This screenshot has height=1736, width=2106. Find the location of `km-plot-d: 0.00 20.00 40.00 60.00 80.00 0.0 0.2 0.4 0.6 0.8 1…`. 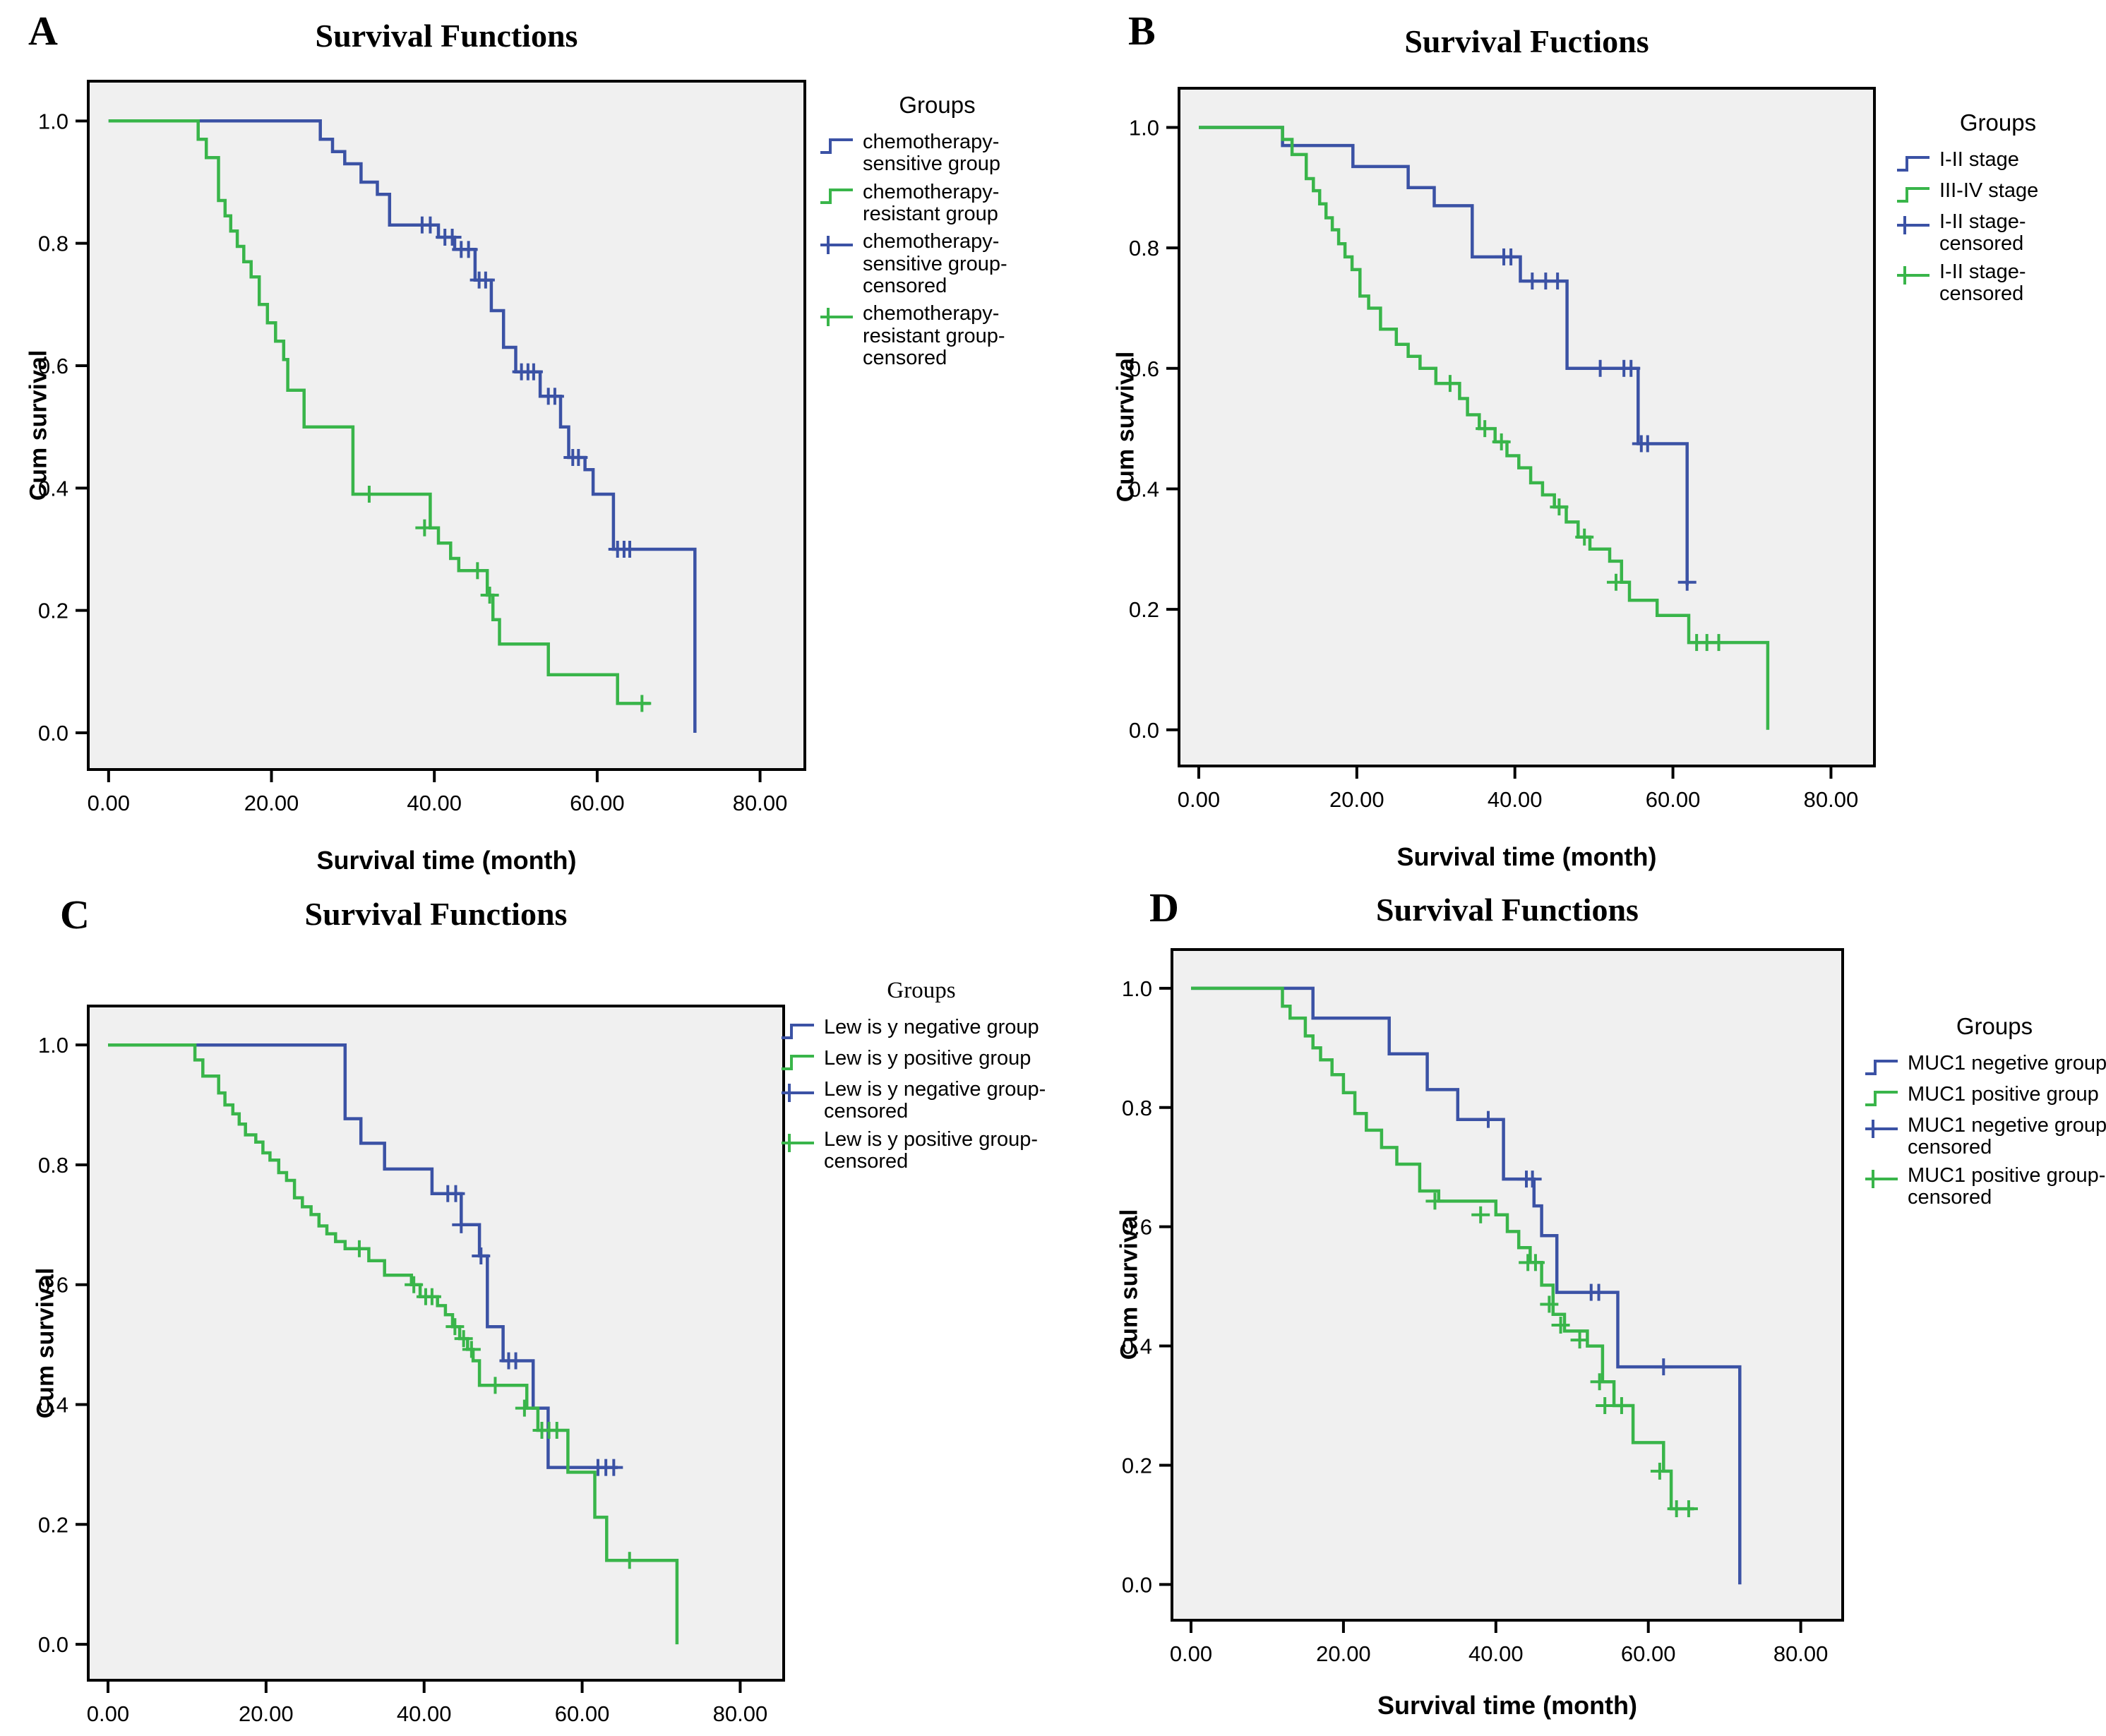

km-plot-d: 0.00 20.00 40.00 60.00 80.00 0.0 0.2 0.4 0.6 0.8 1… is located at coordinates (1483, 1307).